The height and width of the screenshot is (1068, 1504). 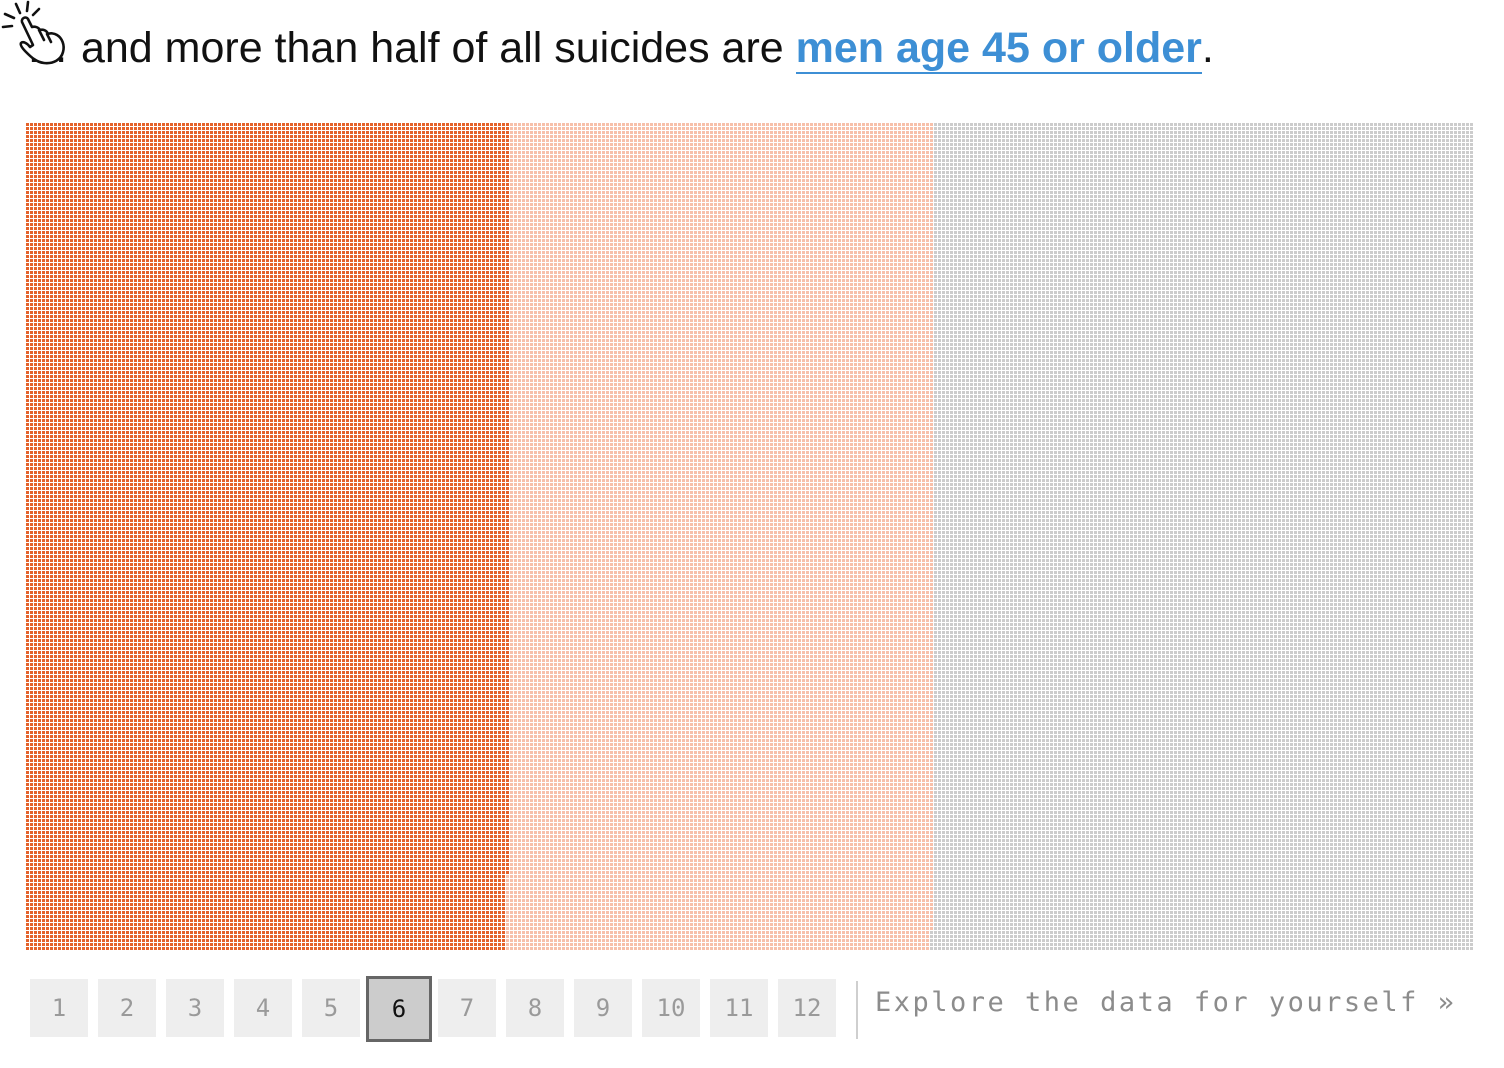 What do you see at coordinates (671, 1008) in the screenshot?
I see `page-button-10: 10` at bounding box center [671, 1008].